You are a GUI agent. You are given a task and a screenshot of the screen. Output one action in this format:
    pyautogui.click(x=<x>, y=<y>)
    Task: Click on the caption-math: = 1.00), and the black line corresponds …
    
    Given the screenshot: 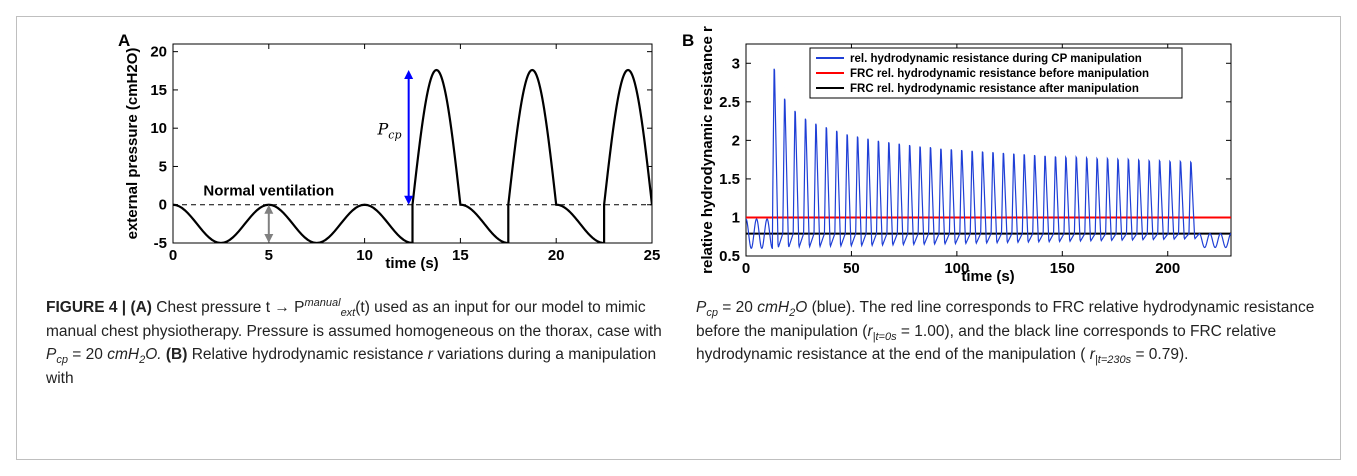 What is the action you would take?
    pyautogui.click(x=986, y=343)
    